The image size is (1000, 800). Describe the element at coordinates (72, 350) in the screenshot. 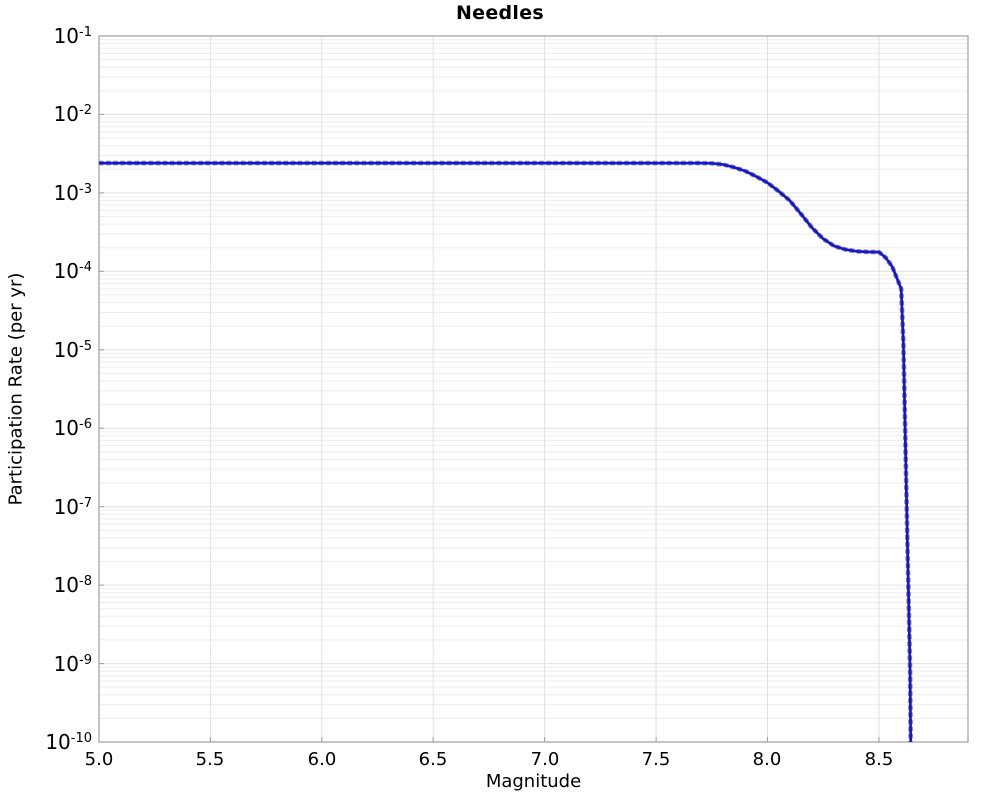

I see `y-tick-label: 10⁻⁵` at that location.